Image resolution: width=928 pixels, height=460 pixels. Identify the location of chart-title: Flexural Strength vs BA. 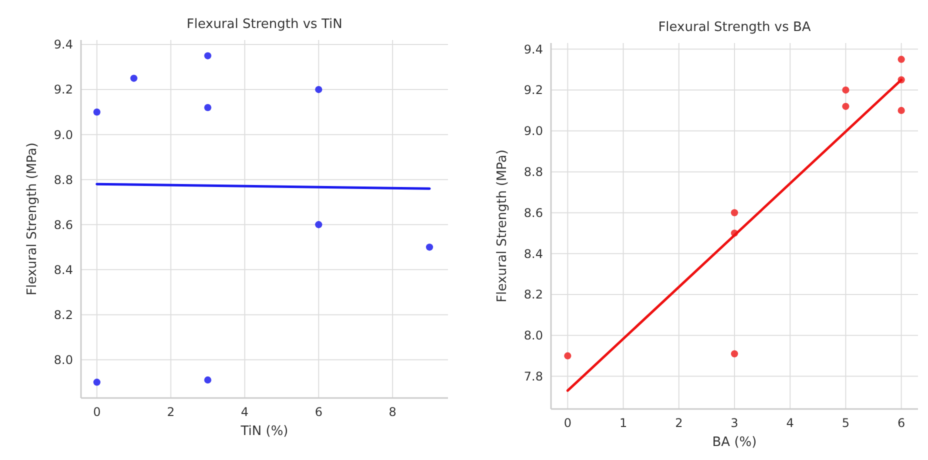
(734, 27).